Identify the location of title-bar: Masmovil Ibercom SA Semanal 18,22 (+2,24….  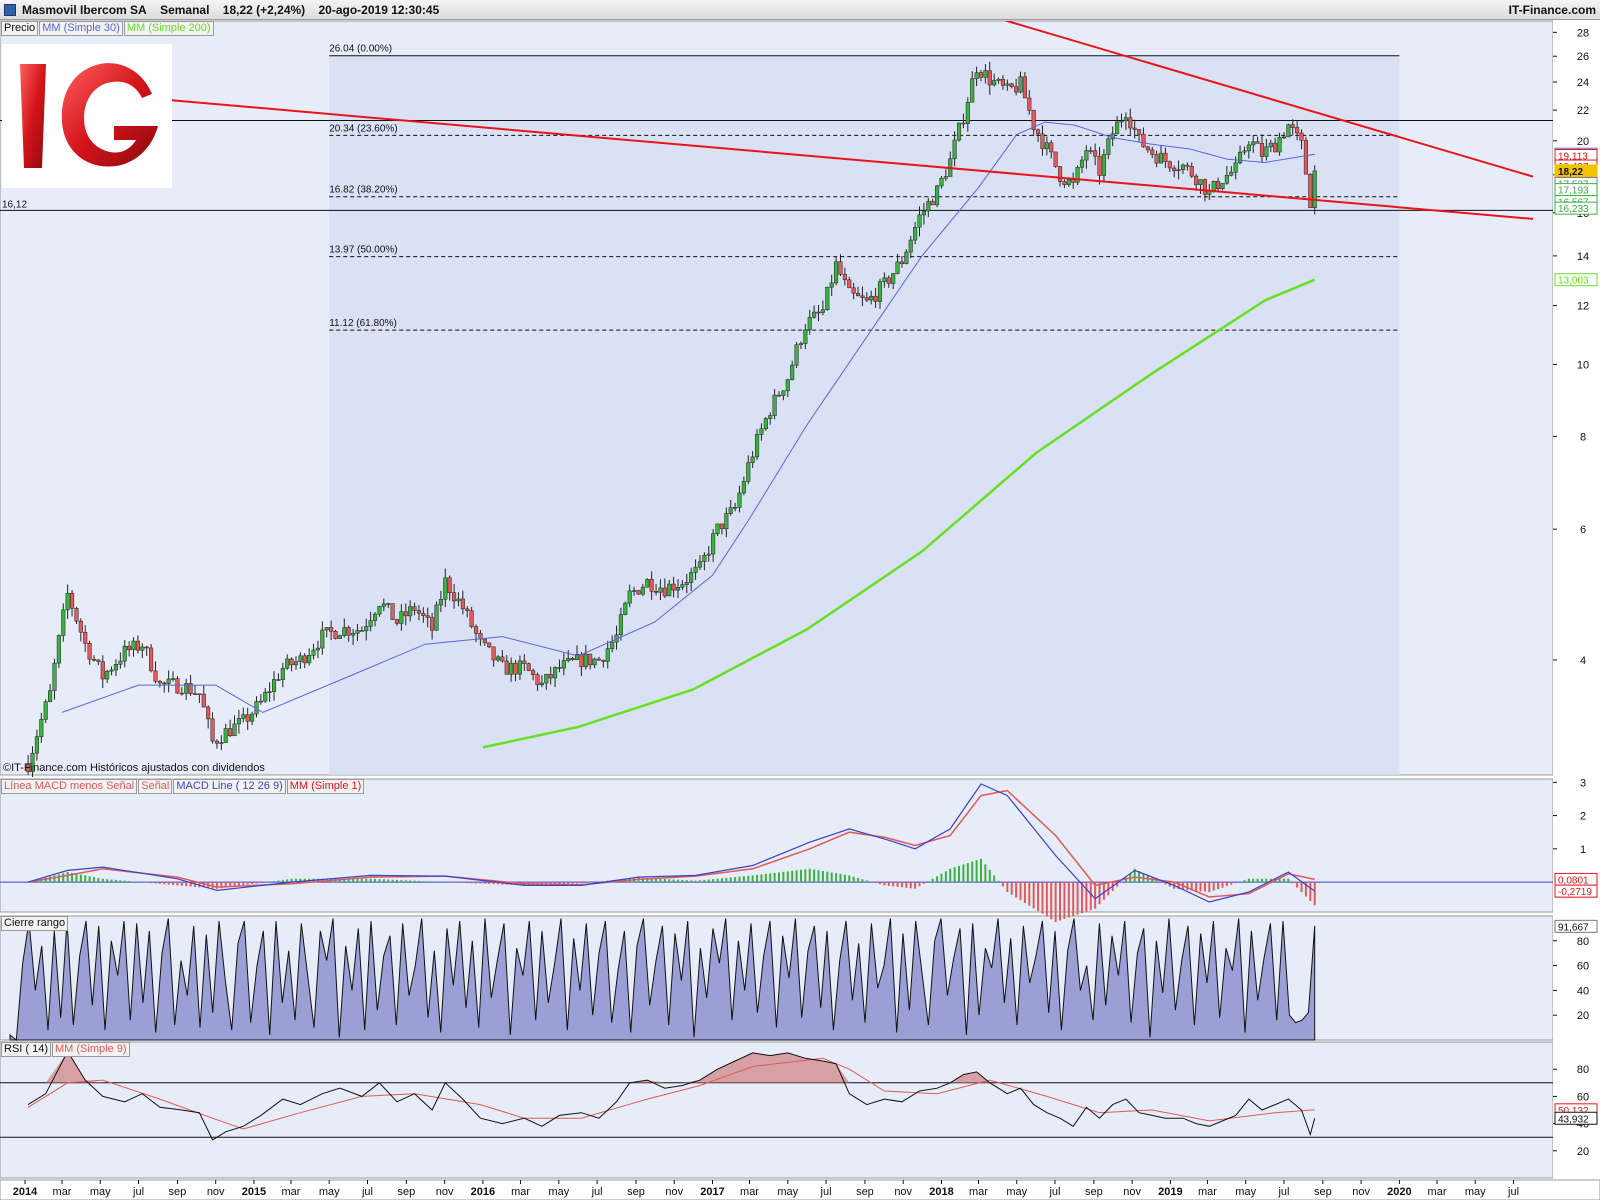
(800, 10).